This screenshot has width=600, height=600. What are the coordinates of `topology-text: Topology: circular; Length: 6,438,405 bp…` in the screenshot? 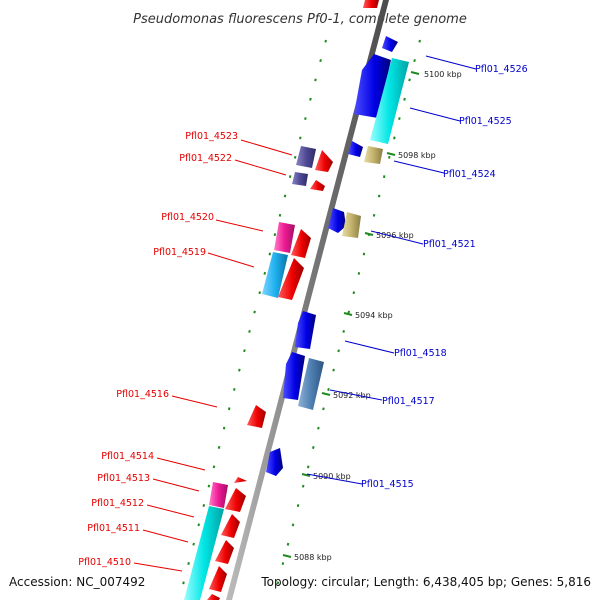 It's located at (425, 582).